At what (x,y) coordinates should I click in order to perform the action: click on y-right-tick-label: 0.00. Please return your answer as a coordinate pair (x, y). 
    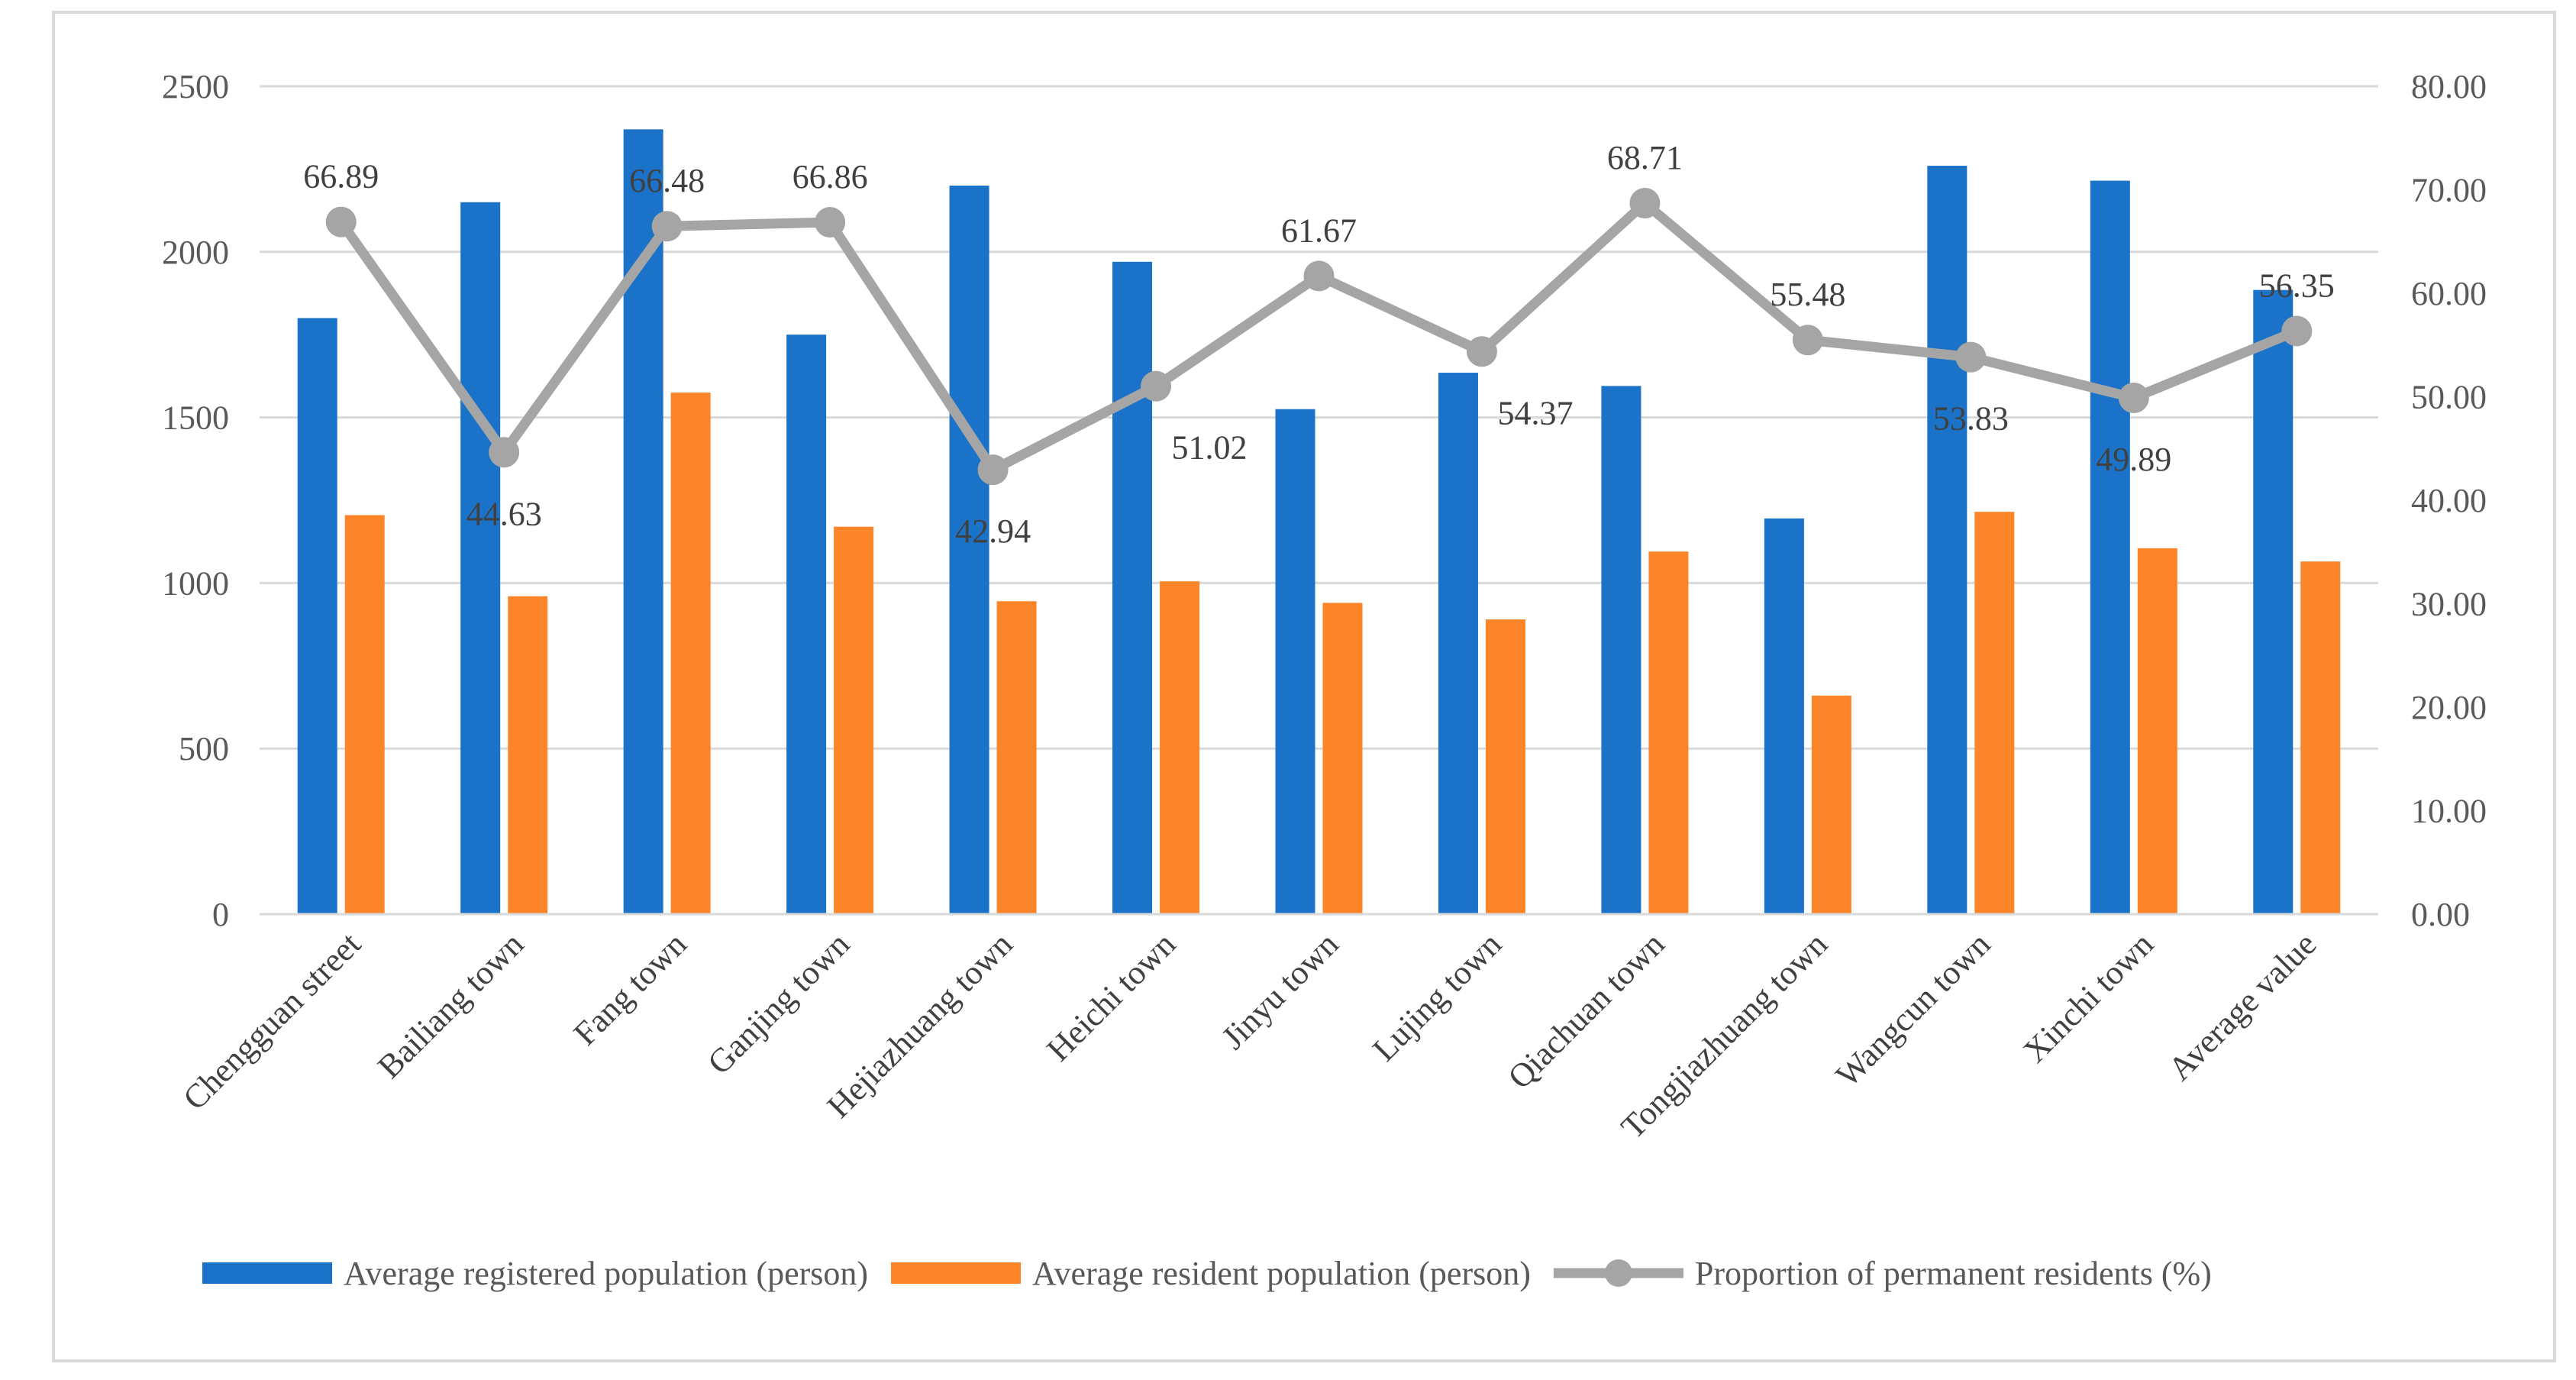
    Looking at the image, I should click on (2440, 914).